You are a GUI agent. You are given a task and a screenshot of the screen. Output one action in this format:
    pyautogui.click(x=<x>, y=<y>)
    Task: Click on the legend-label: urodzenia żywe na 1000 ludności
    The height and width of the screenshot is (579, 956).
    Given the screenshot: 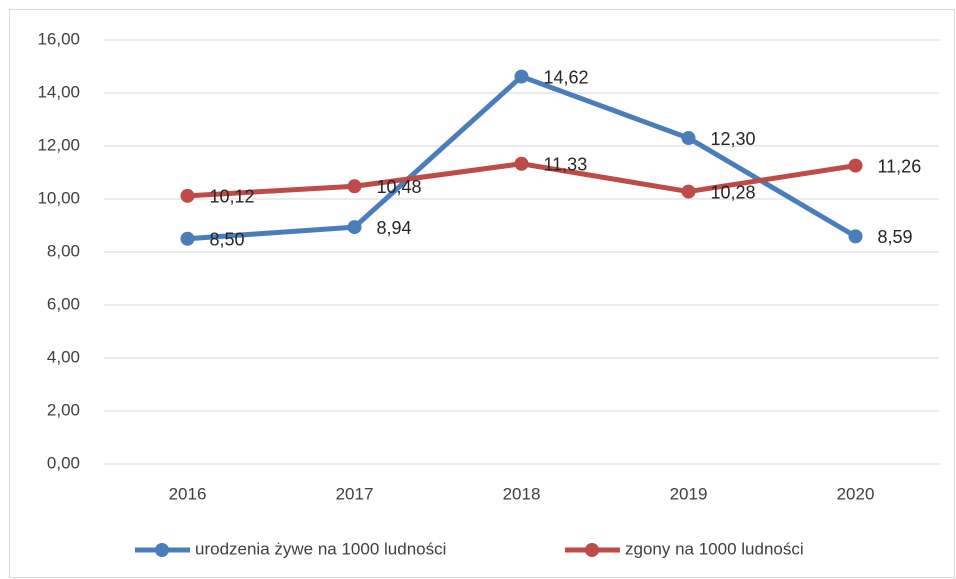 What is the action you would take?
    pyautogui.click(x=320, y=548)
    